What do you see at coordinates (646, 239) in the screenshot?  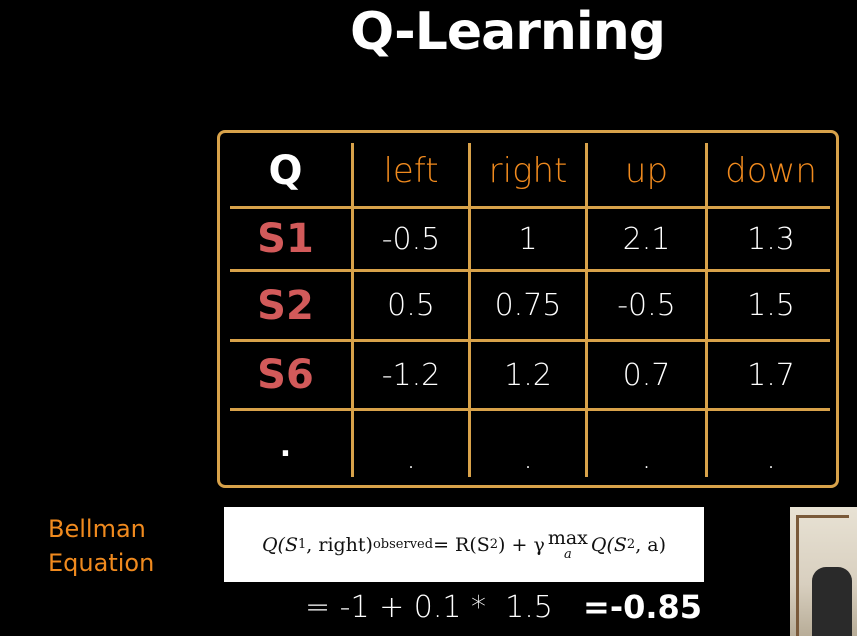 I see `q-value-cell: 2.1` at bounding box center [646, 239].